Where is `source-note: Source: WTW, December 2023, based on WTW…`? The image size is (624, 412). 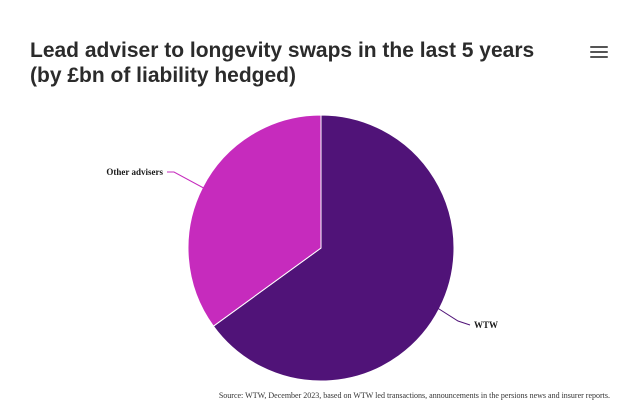 source-note: Source: WTW, December 2023, based on WTW… is located at coordinates (414, 395).